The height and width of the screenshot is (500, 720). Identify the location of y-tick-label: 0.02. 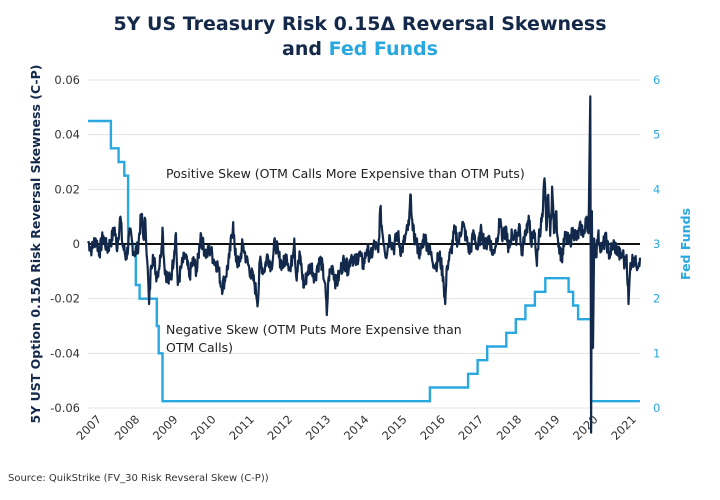
(67, 189).